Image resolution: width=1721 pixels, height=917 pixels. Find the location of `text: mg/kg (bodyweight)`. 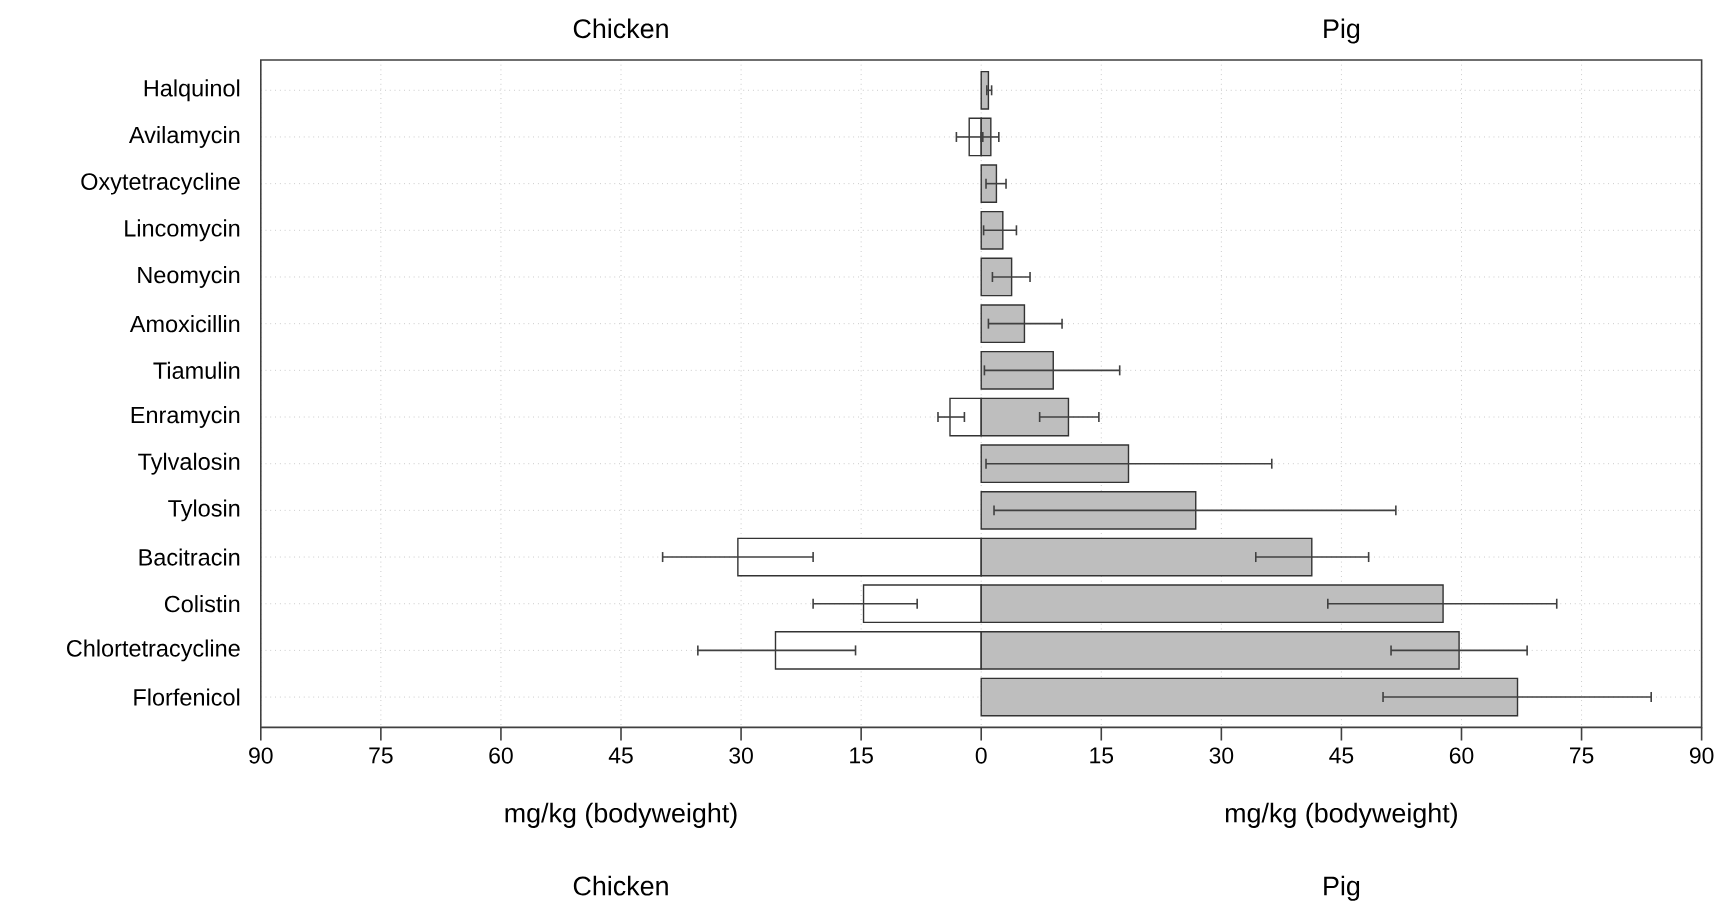

text: mg/kg (bodyweight) is located at coordinates (1341, 815).